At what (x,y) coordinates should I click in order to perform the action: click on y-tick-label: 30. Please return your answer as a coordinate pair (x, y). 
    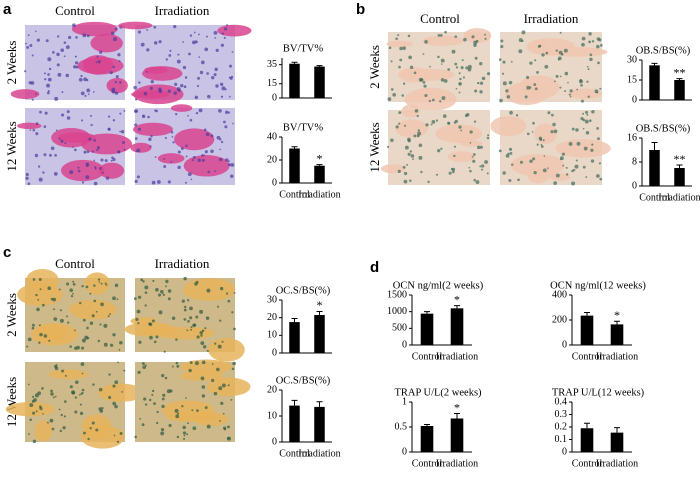
    Looking at the image, I should click on (632, 59).